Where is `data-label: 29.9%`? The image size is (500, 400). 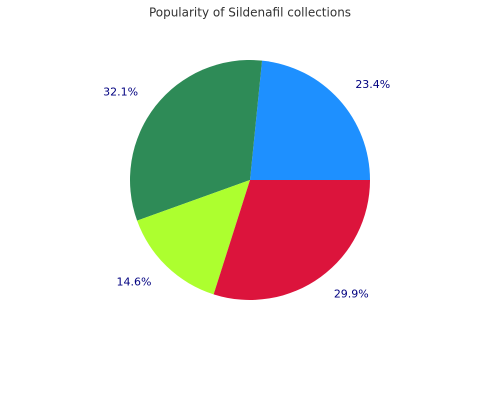
data-label: 29.9% is located at coordinates (351, 294).